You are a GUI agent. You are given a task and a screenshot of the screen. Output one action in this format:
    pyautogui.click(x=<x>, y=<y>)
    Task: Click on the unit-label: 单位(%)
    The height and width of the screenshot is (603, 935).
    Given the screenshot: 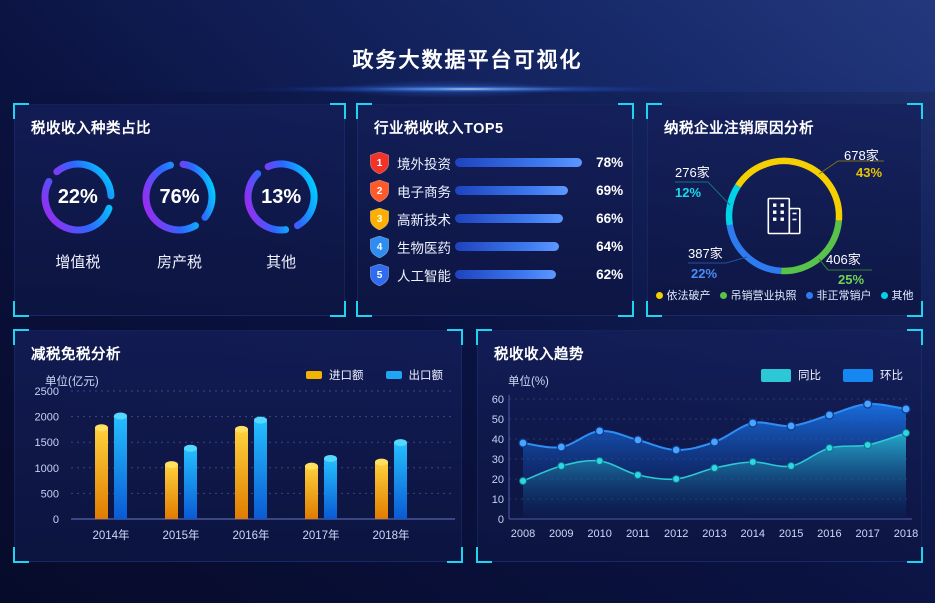 What is the action you would take?
    pyautogui.click(x=528, y=382)
    